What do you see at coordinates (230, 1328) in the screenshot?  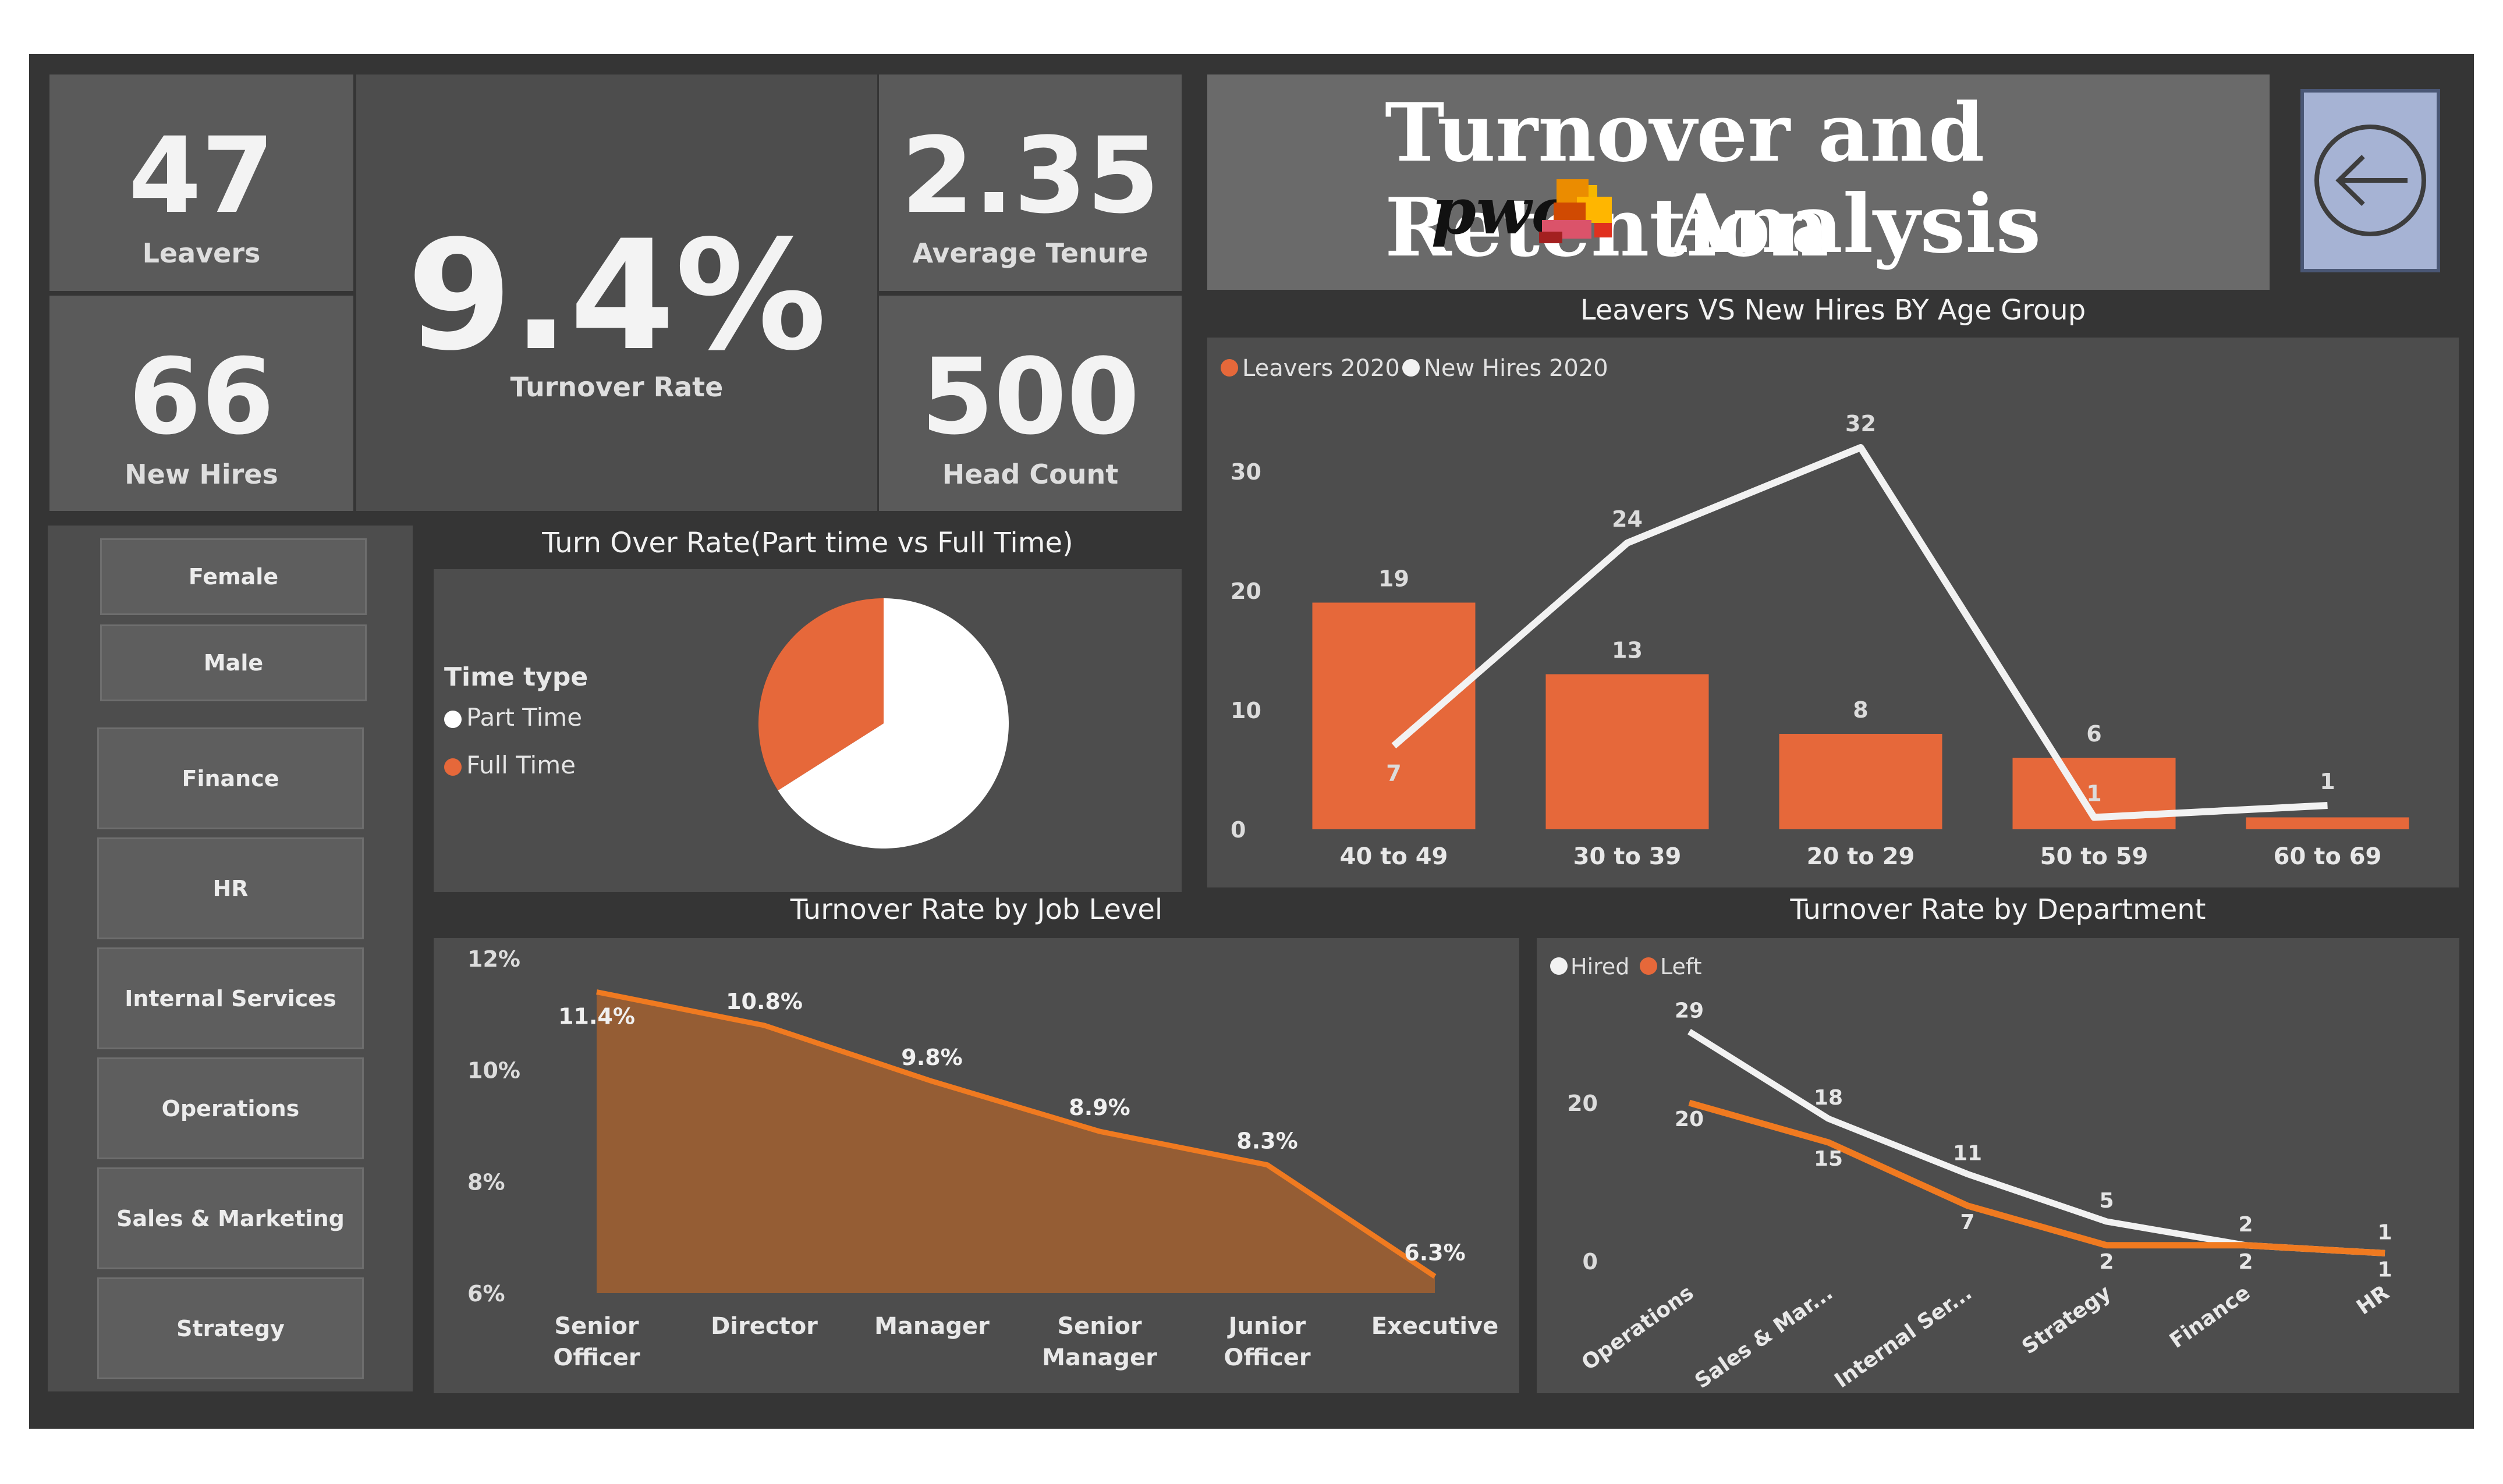 I see `slicer-strategy: Strategy` at bounding box center [230, 1328].